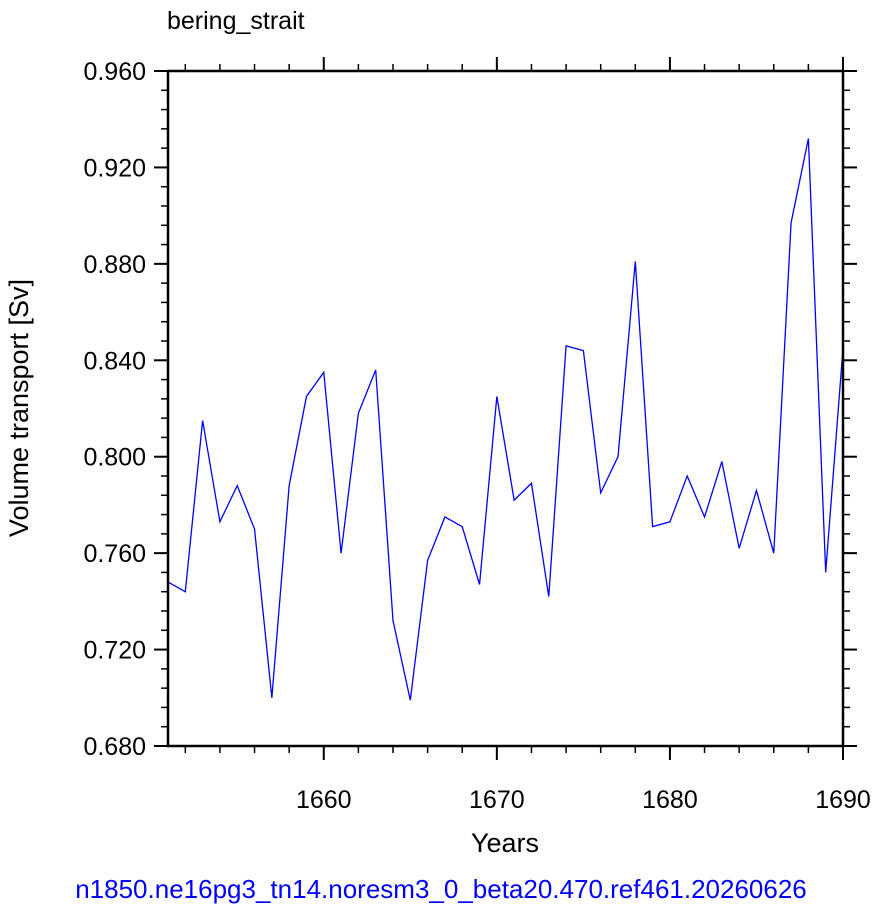 The image size is (882, 912). I want to click on y-tick-label: 0.880, so click(114, 265).